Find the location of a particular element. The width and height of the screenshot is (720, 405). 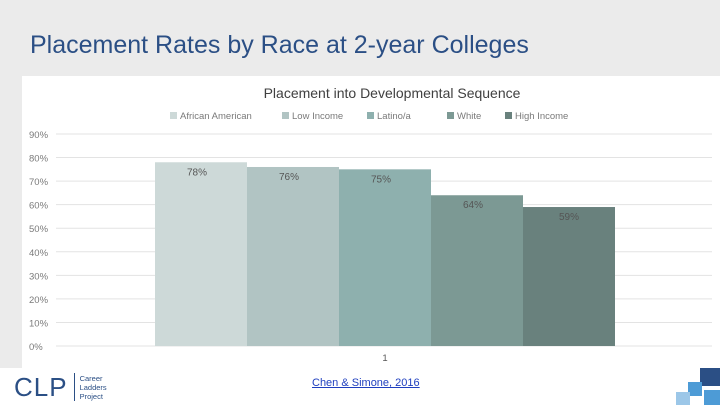

chart-title: Placement into Developmental Sequence is located at coordinates (392, 93).